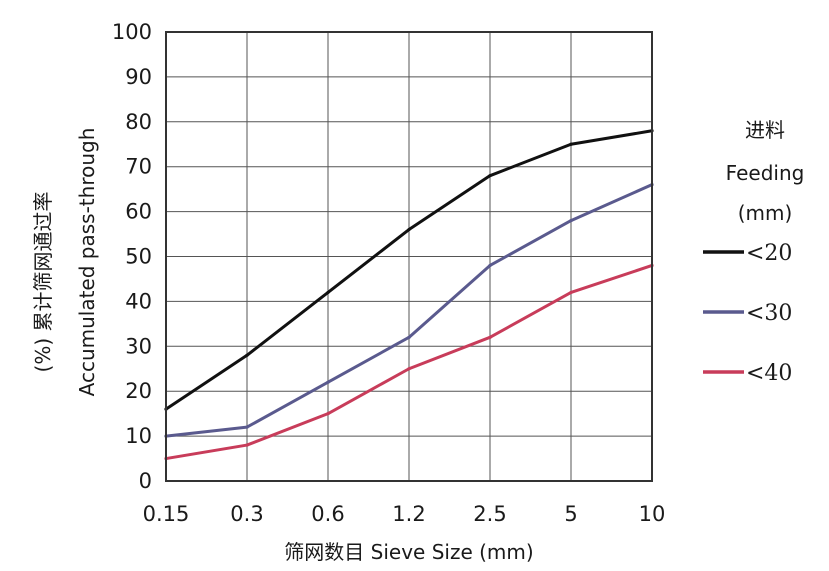  What do you see at coordinates (765, 213) in the screenshot?
I see `legend-title-line-3: (mm)` at bounding box center [765, 213].